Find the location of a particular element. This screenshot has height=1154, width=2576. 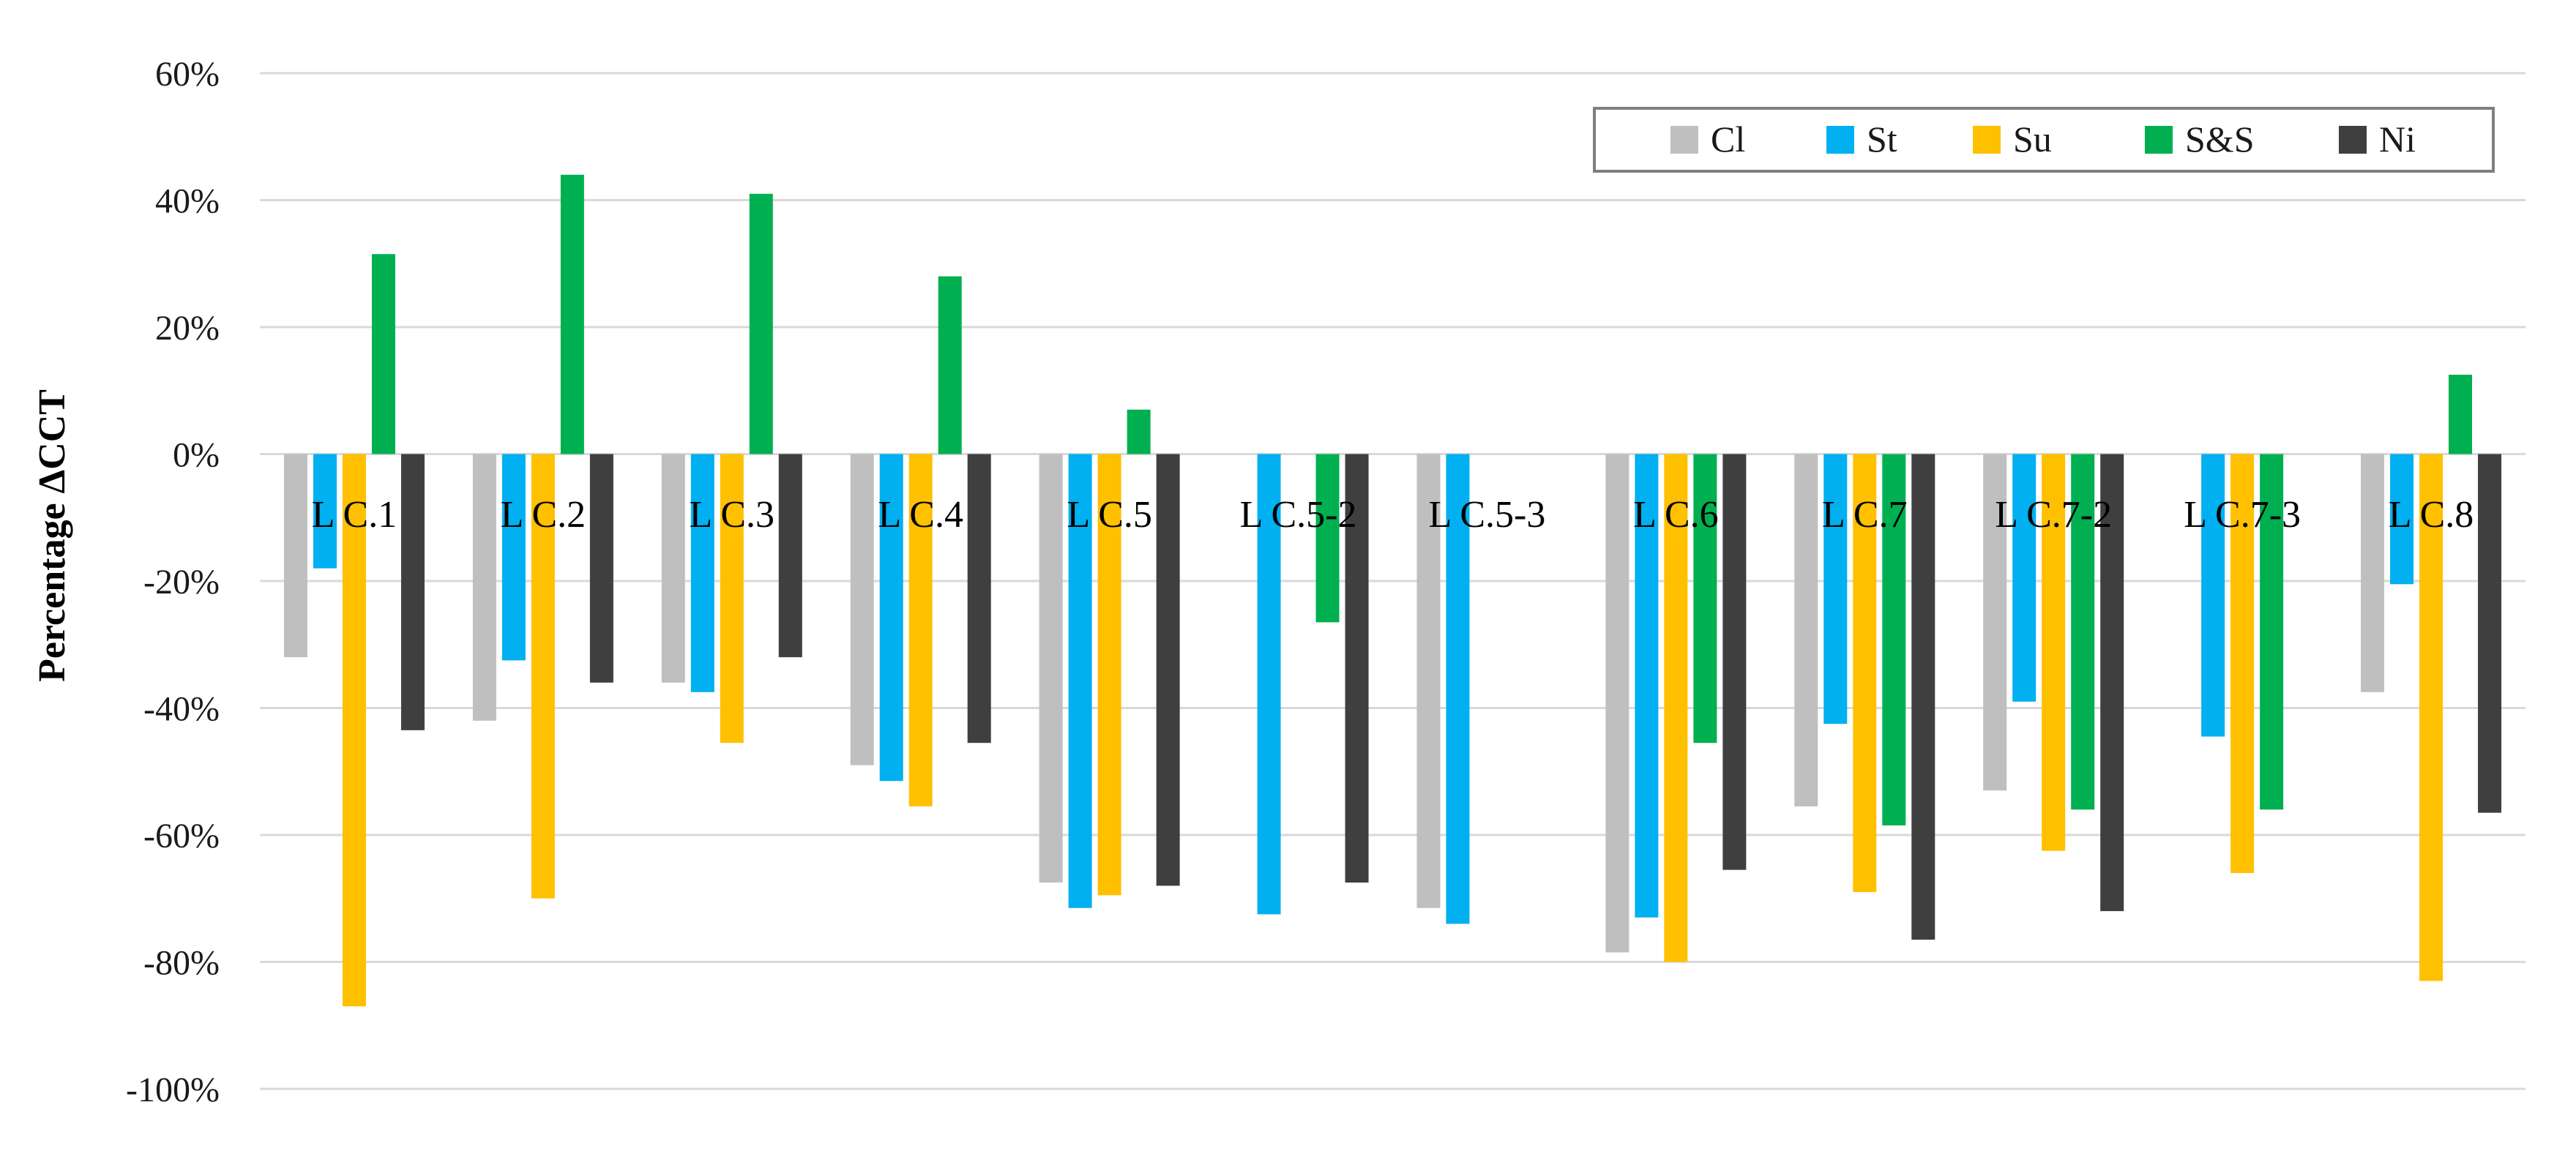

category-label: L C.4 is located at coordinates (920, 515).